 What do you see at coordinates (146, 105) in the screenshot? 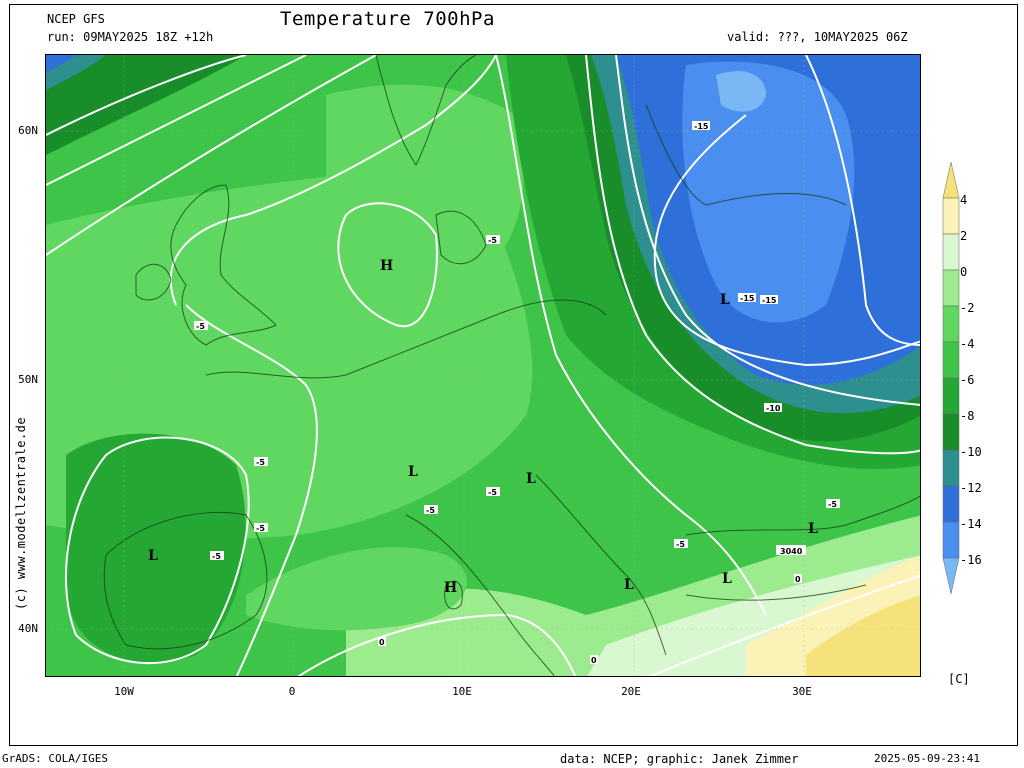
I see `field-minus10-nw` at bounding box center [146, 105].